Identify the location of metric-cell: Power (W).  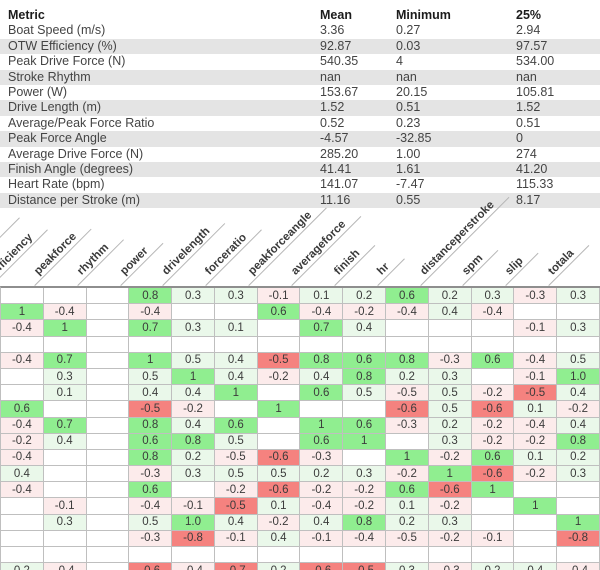
(38, 92).